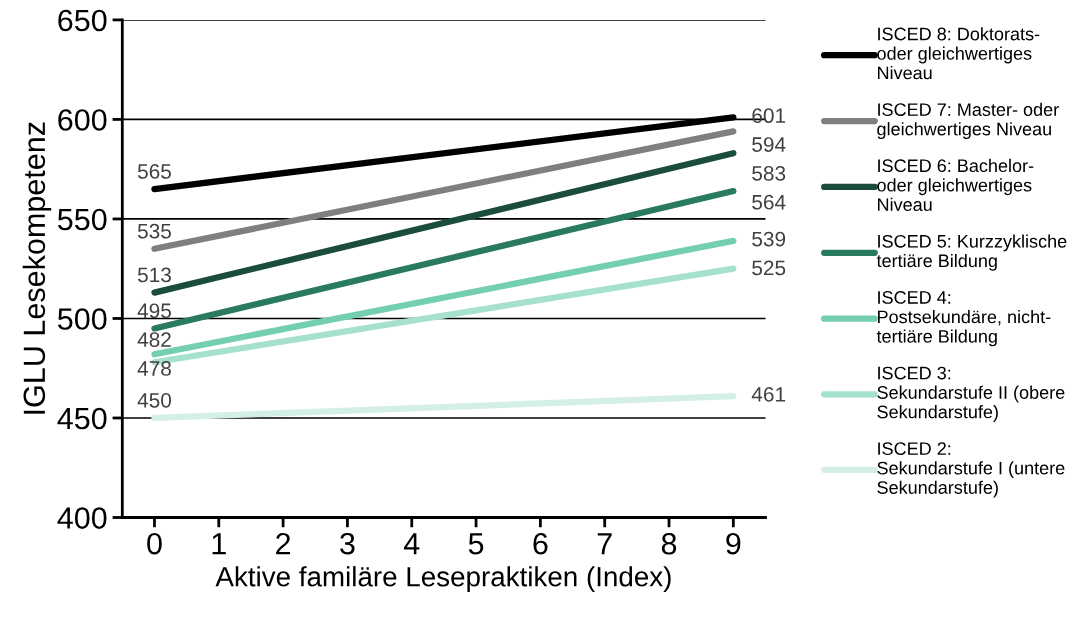 The width and height of the screenshot is (1092, 622). What do you see at coordinates (540, 543) in the screenshot?
I see `x-tick-label: 6` at bounding box center [540, 543].